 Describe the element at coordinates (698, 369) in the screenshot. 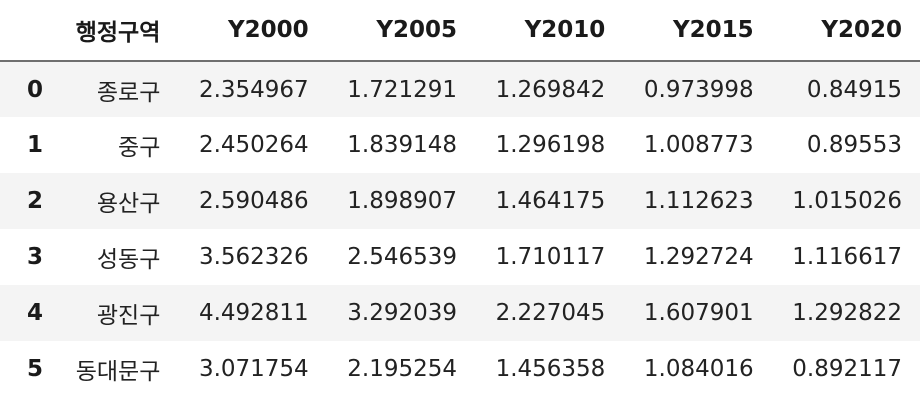

I see `cell-y2015: 1.084016` at that location.